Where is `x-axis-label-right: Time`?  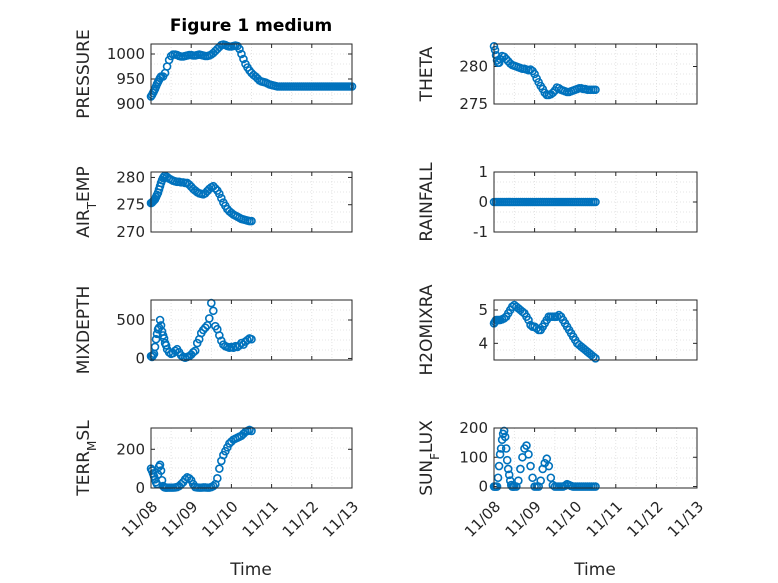 x-axis-label-right: Time is located at coordinates (594, 570).